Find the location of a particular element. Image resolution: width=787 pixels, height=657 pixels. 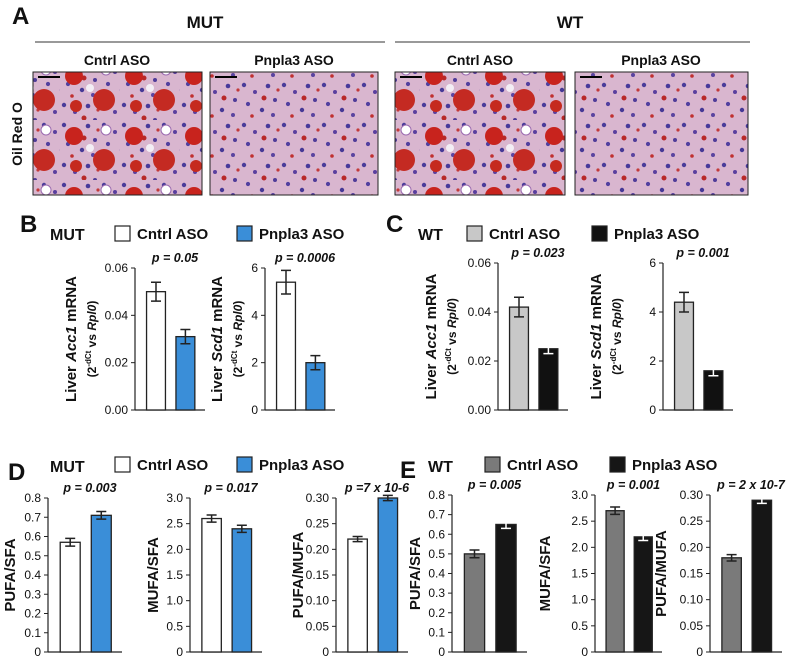

annotation: p = 0.023 is located at coordinates (537, 253).